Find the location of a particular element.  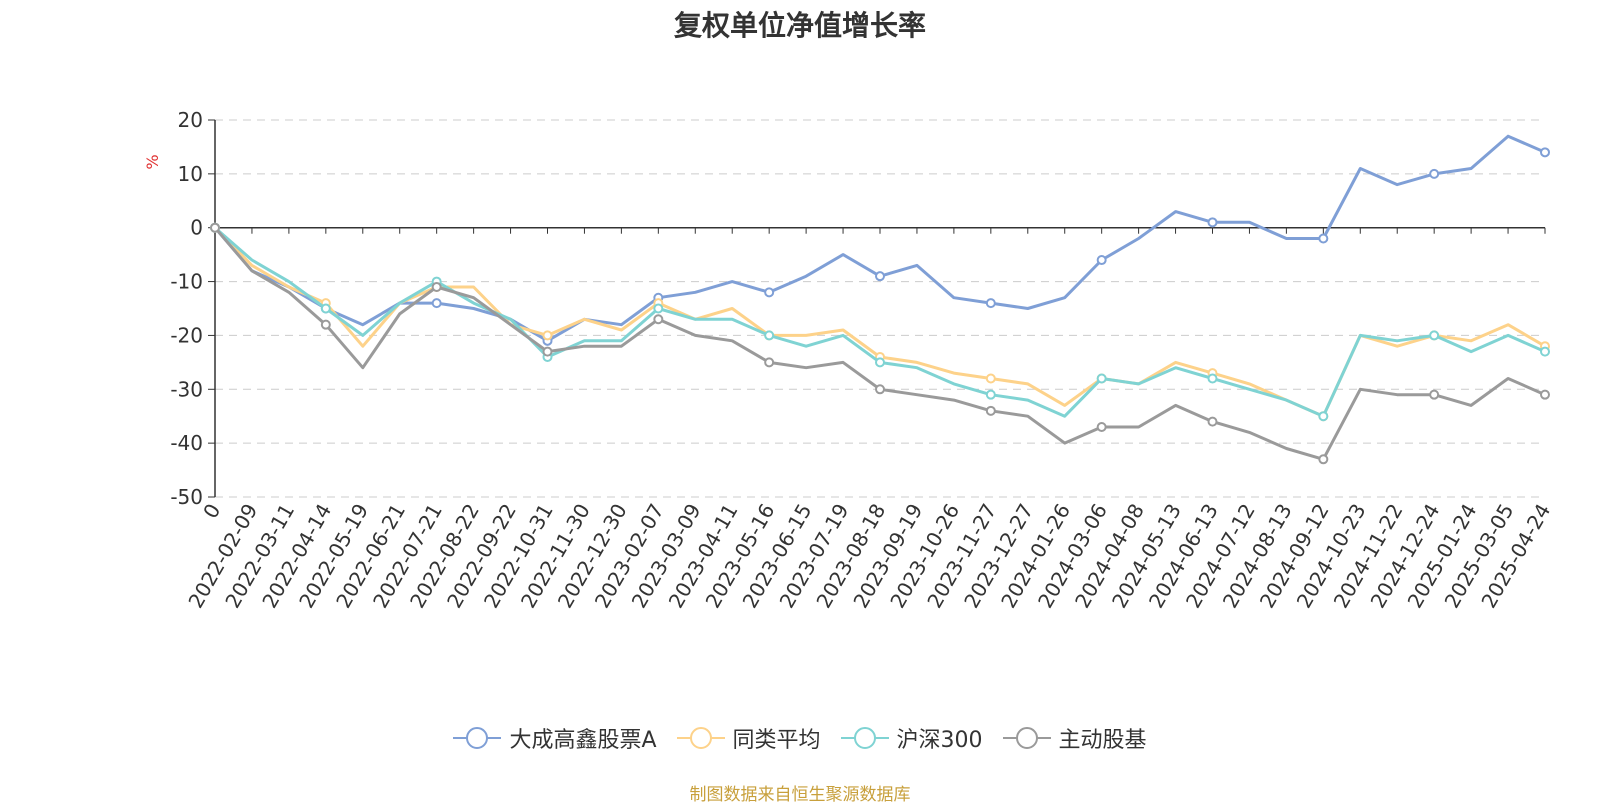

y-tick-label: 20 is located at coordinates (190, 120).